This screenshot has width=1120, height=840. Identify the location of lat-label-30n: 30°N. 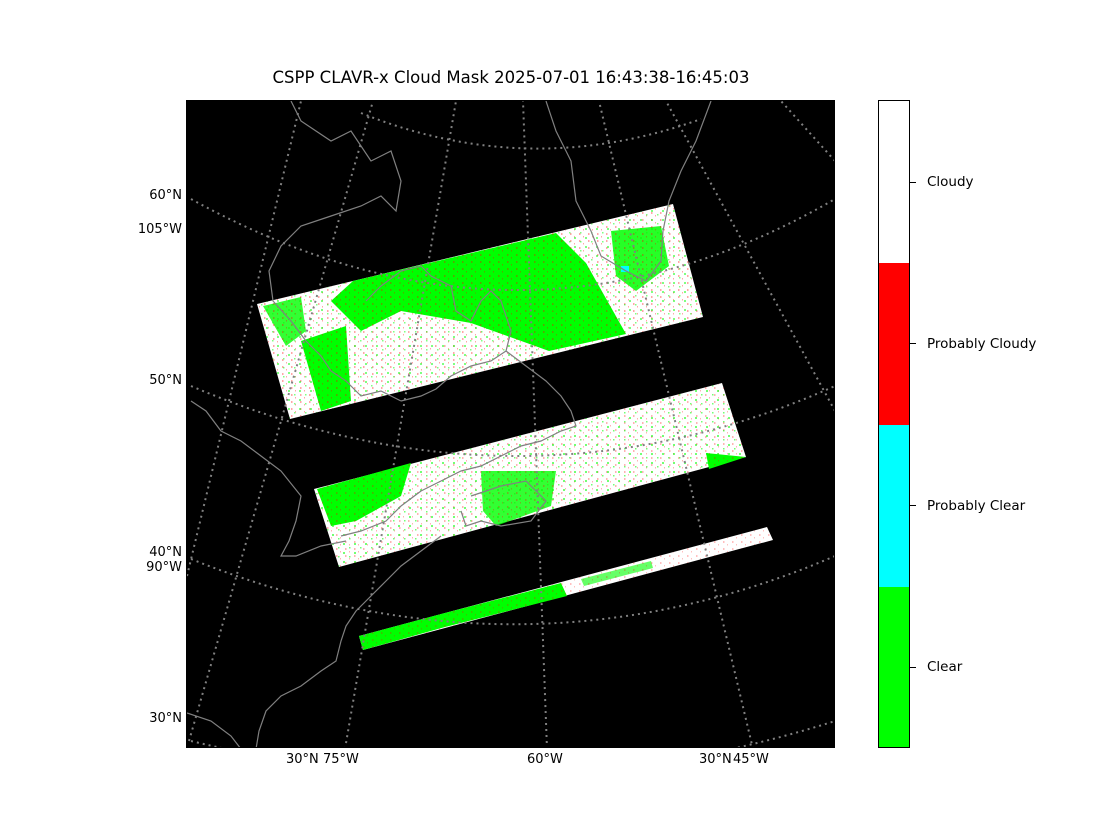
(165, 718).